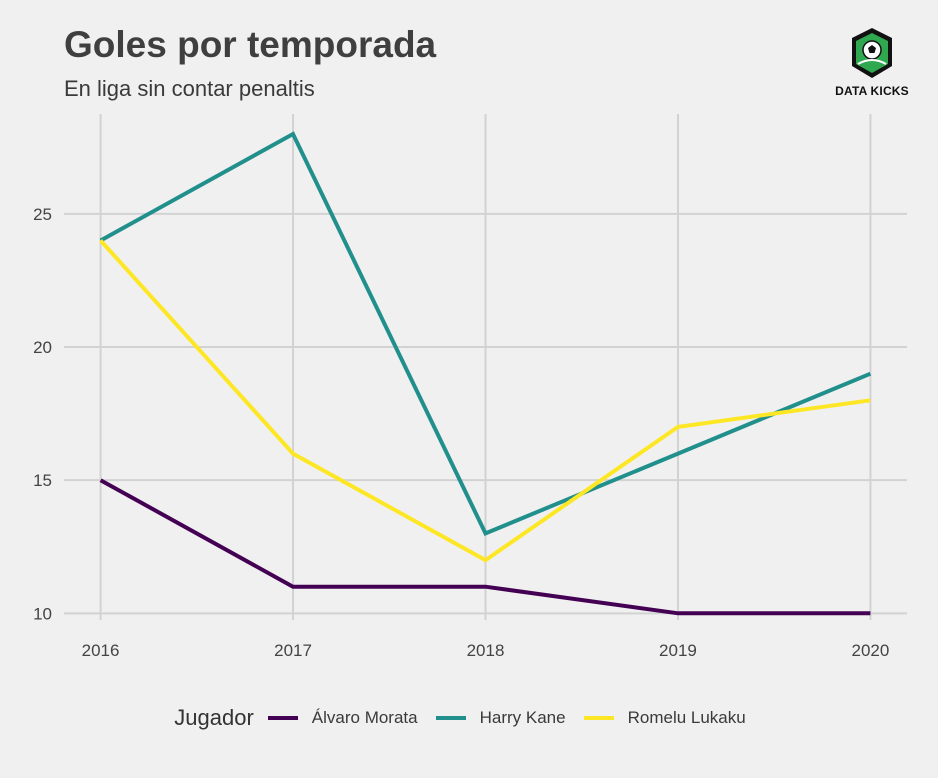 The height and width of the screenshot is (778, 938). I want to click on logo-text: DATA KICKS, so click(872, 91).